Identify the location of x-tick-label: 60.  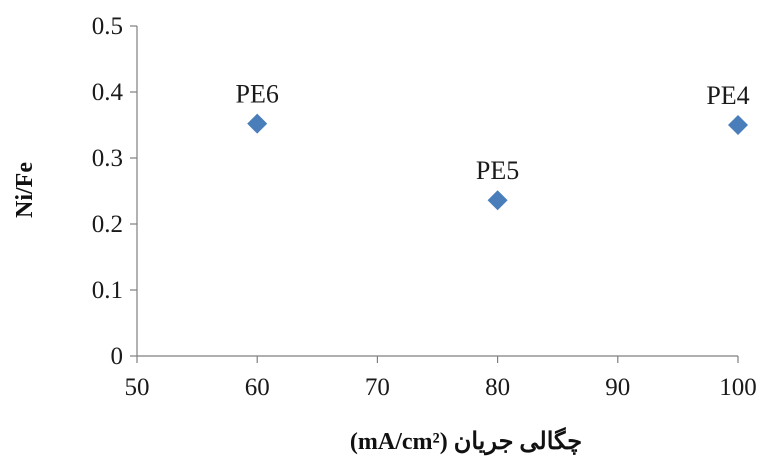
(257, 387).